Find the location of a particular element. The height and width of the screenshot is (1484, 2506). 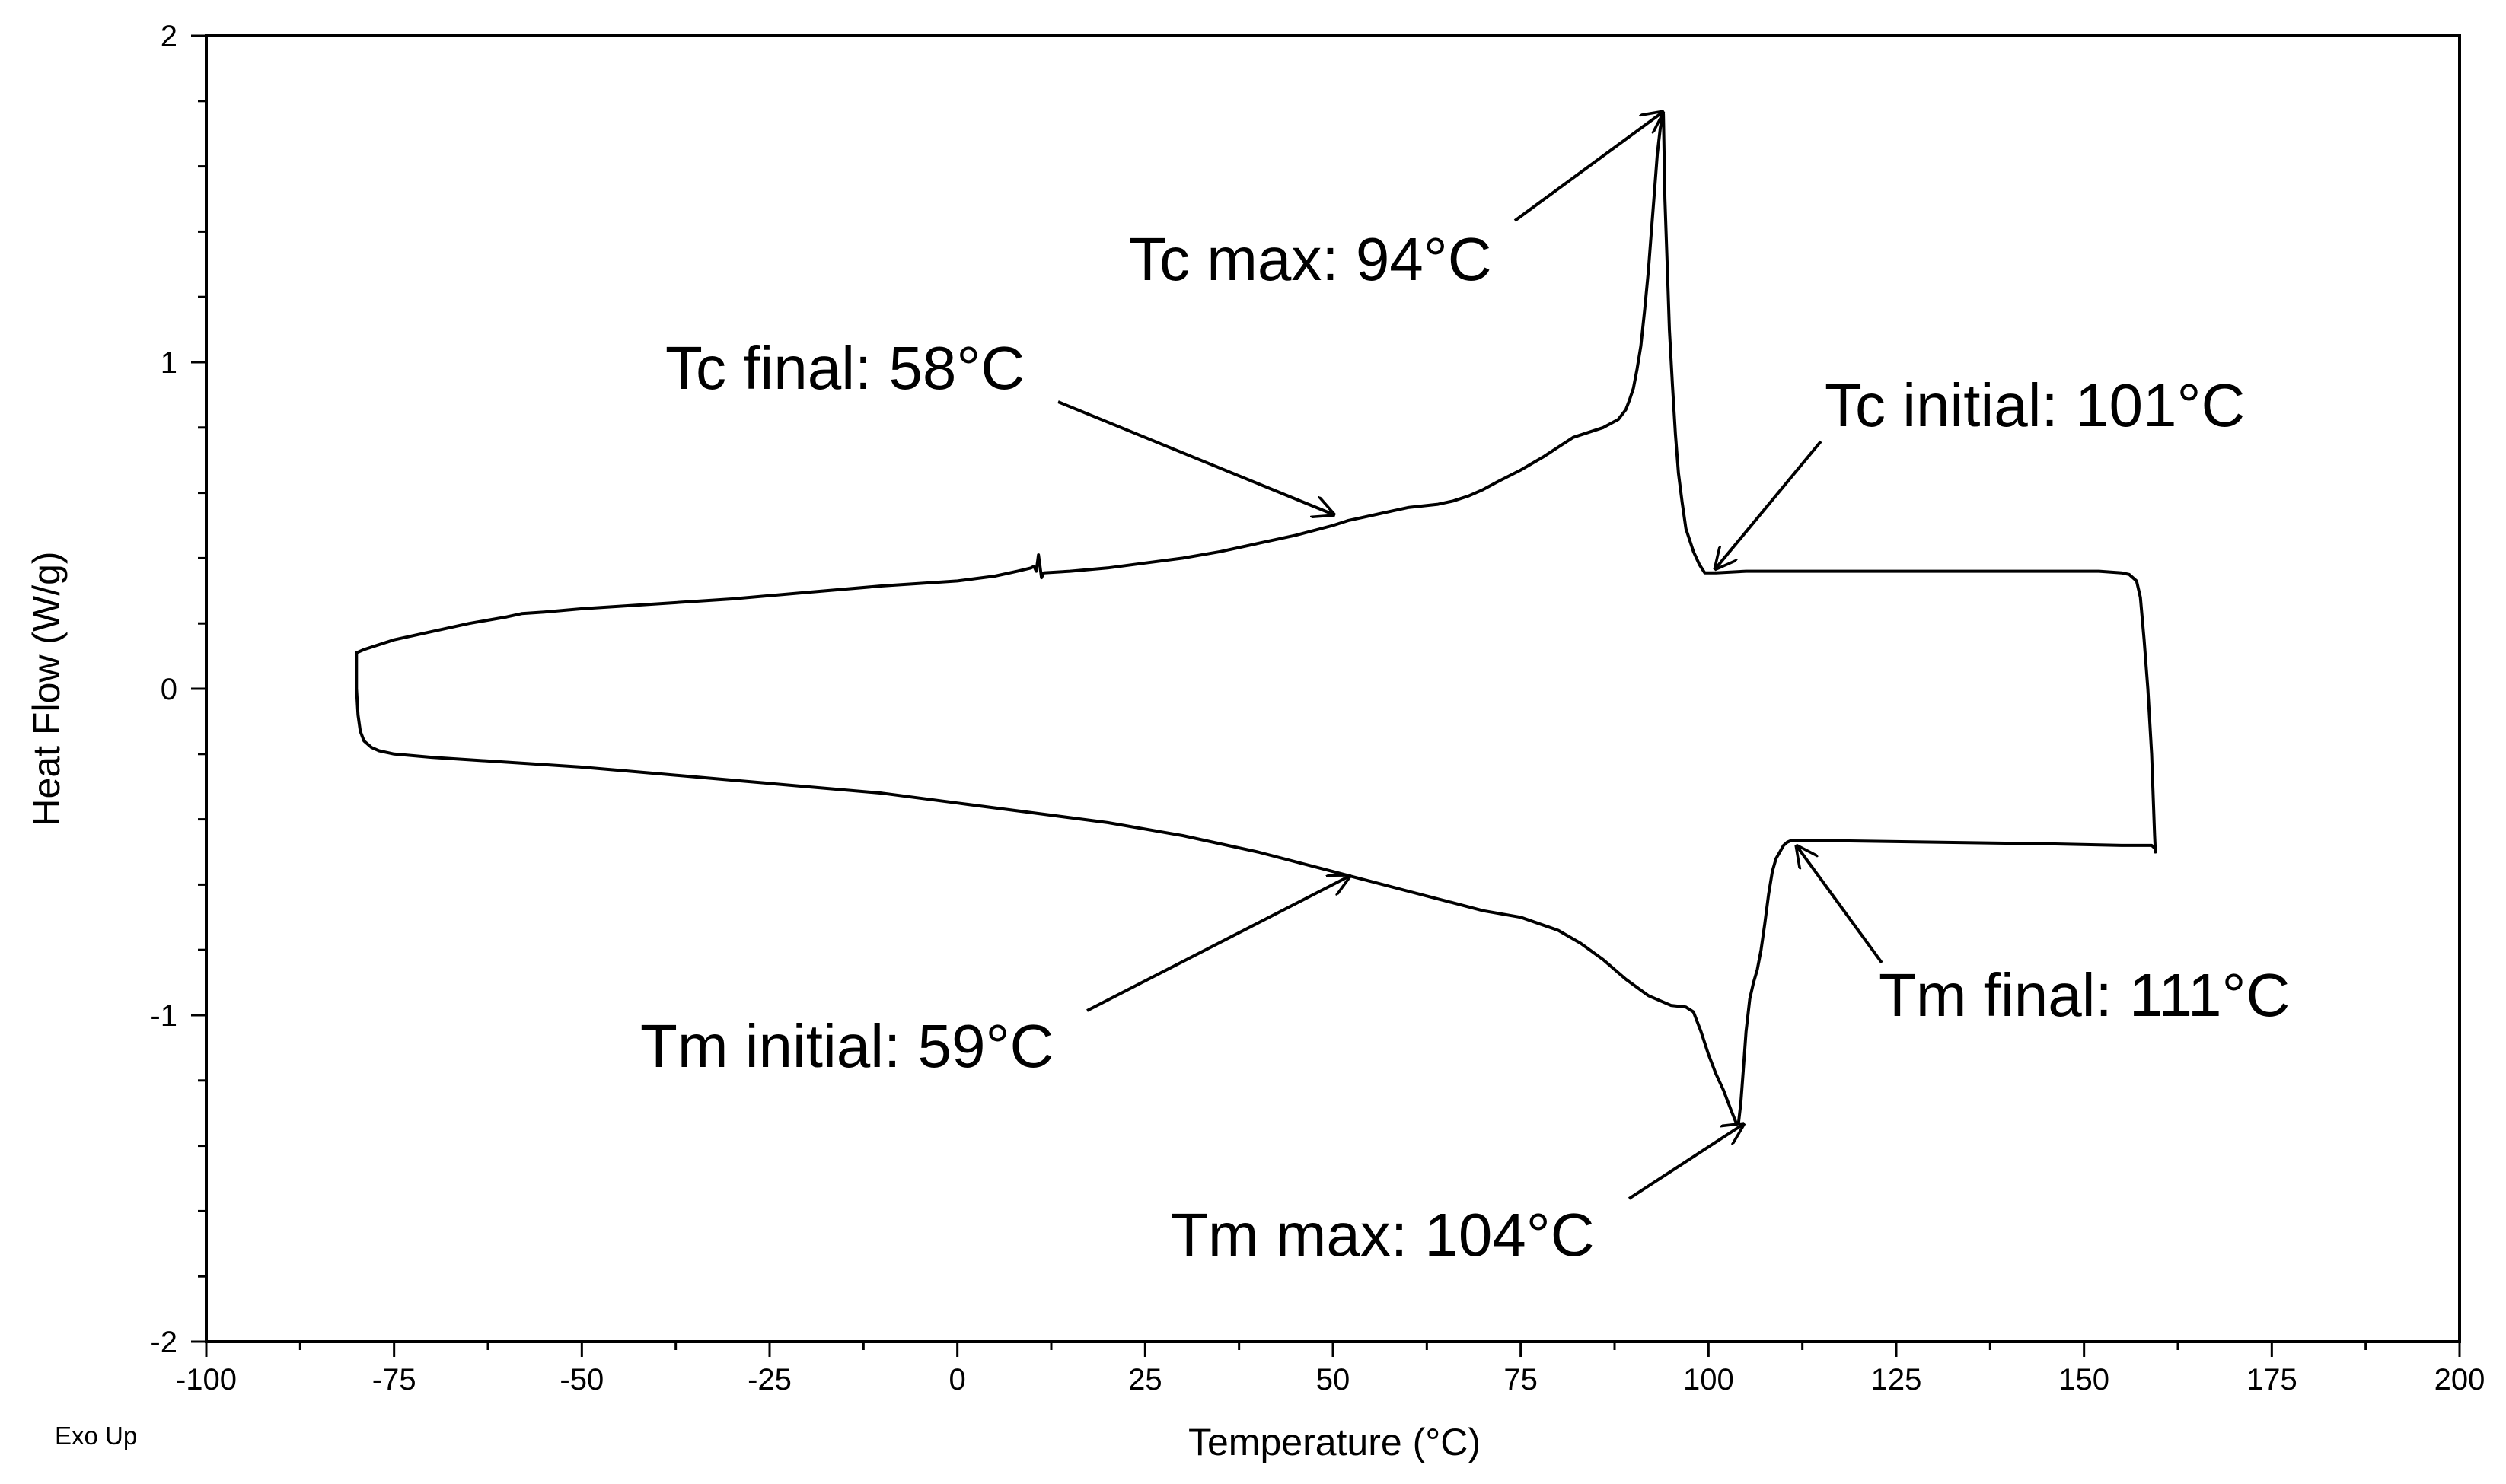

x-tick-label: 25 is located at coordinates (1145, 1379).